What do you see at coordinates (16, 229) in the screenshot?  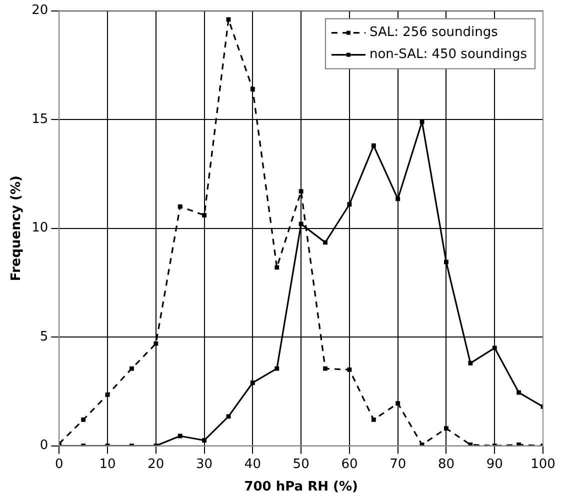 I see `y-axis-title: Frequency (%)` at bounding box center [16, 229].